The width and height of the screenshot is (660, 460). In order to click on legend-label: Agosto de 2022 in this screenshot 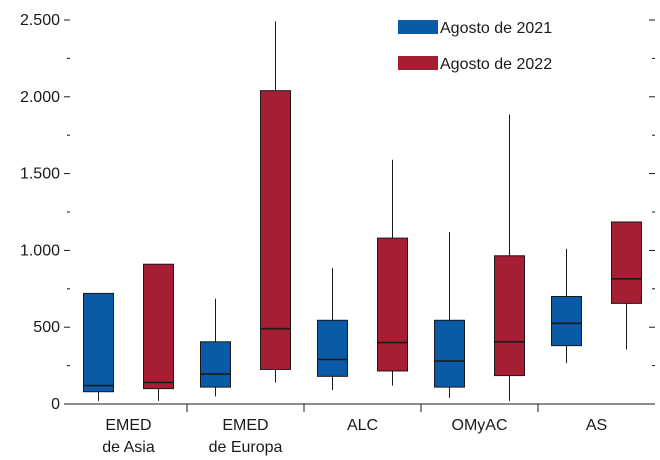, I will do `click(496, 64)`.